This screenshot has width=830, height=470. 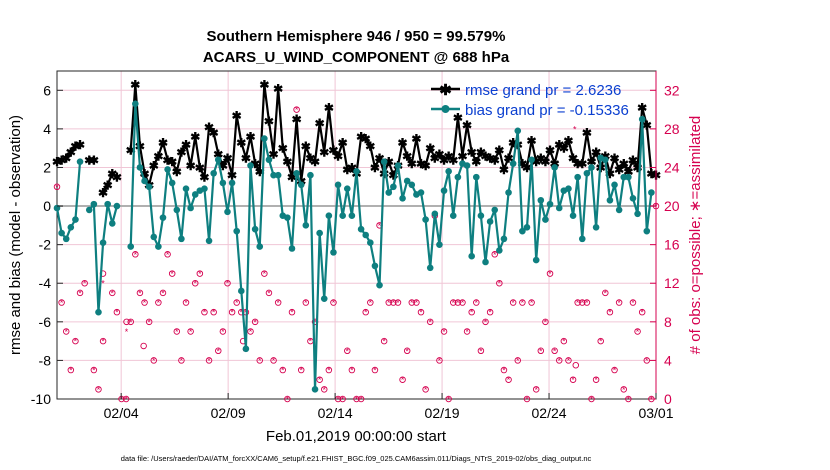 I want to click on y-right-tick-label: 16, so click(x=672, y=245).